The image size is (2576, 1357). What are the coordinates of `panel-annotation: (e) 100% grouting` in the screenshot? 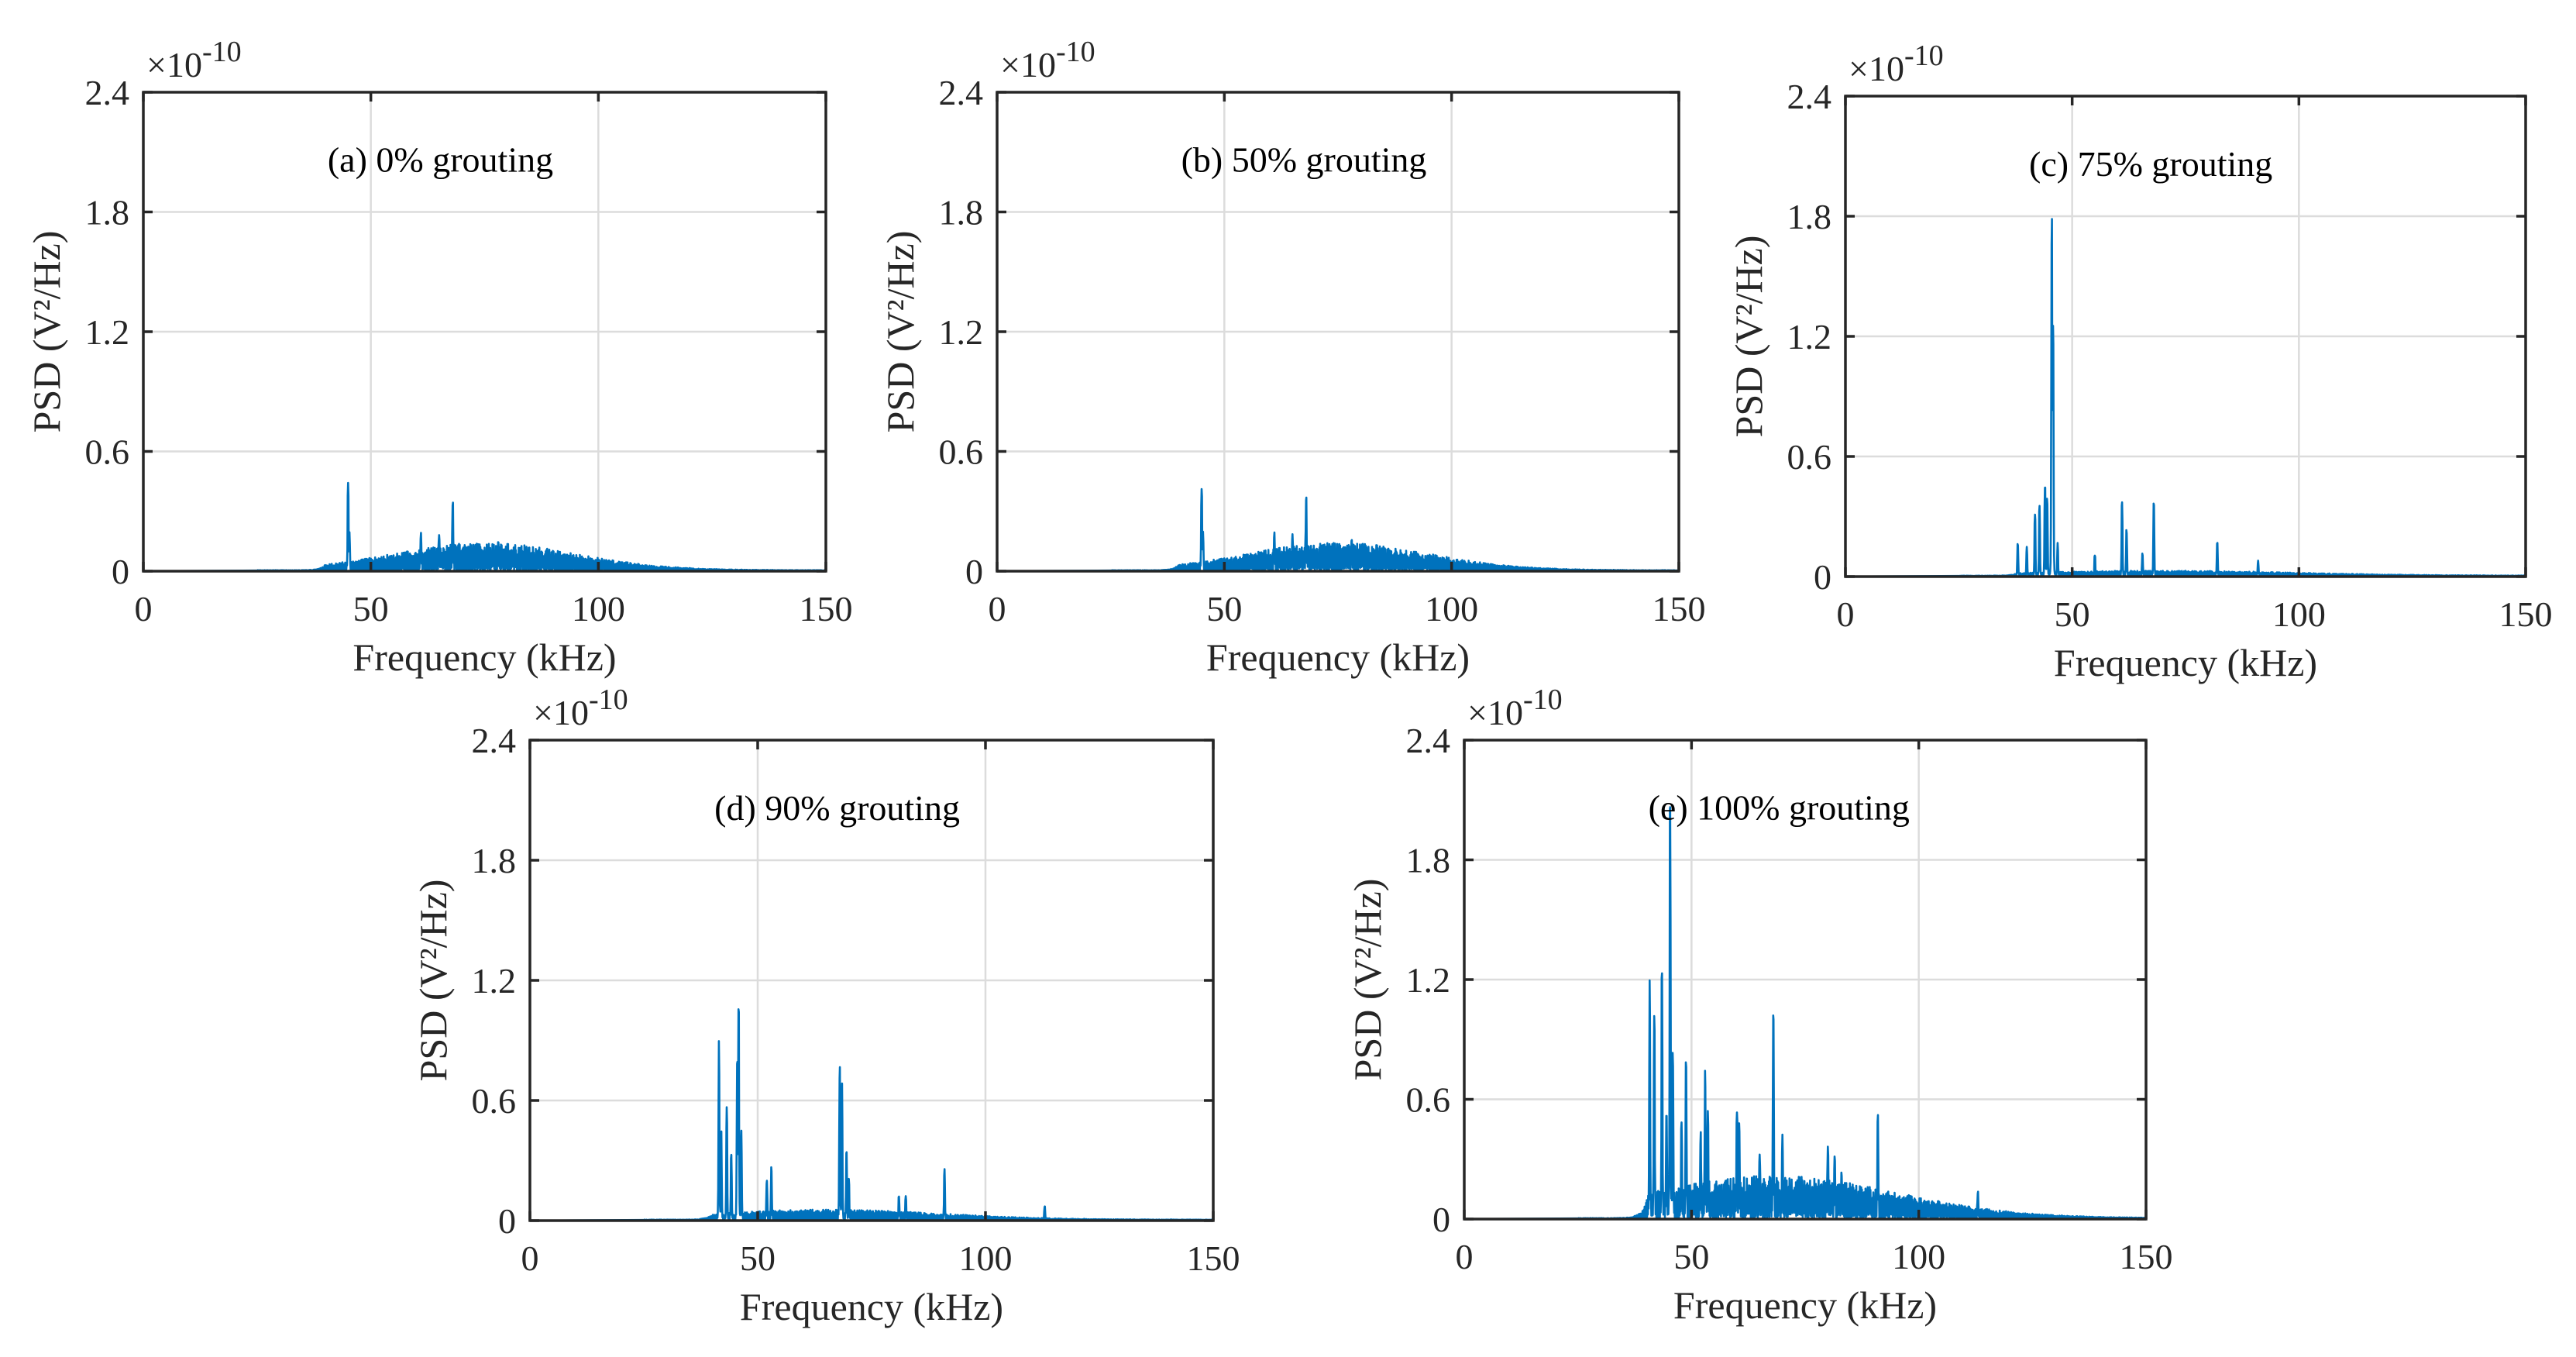 It's located at (1779, 808).